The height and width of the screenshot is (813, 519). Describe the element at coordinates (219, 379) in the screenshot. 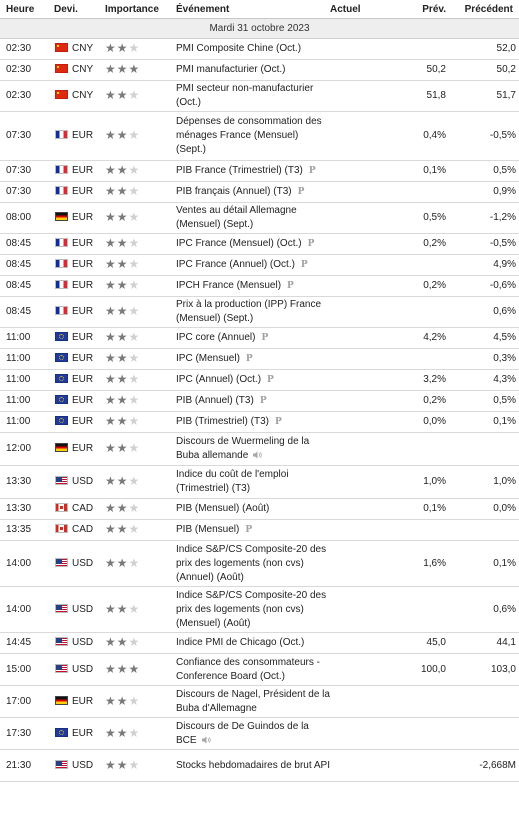

I see `event-name: IPC (Annuel) (Oct.)` at that location.